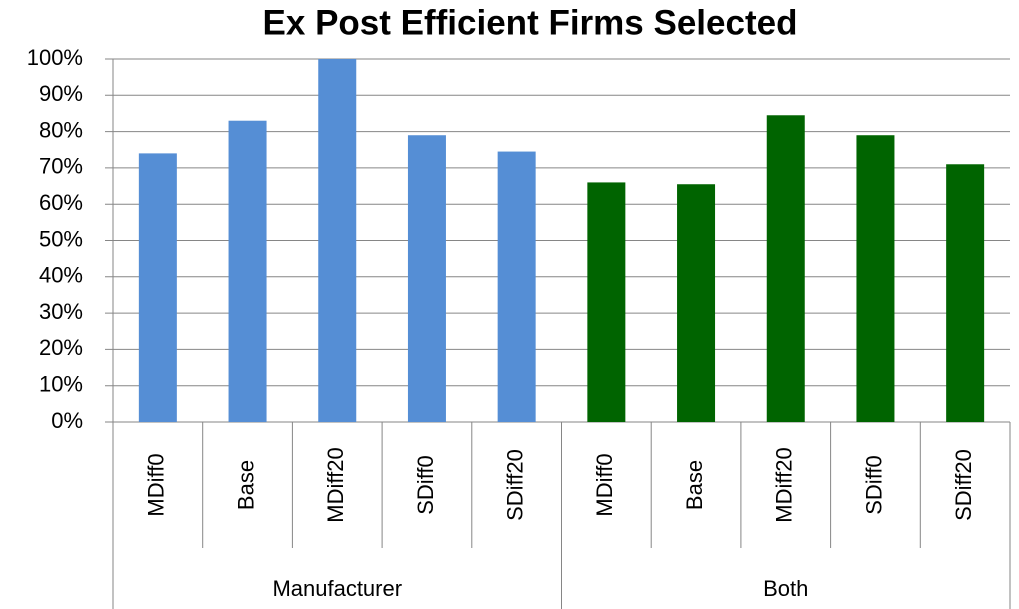  Describe the element at coordinates (61, 275) in the screenshot. I see `y-tick-label: 40%` at that location.